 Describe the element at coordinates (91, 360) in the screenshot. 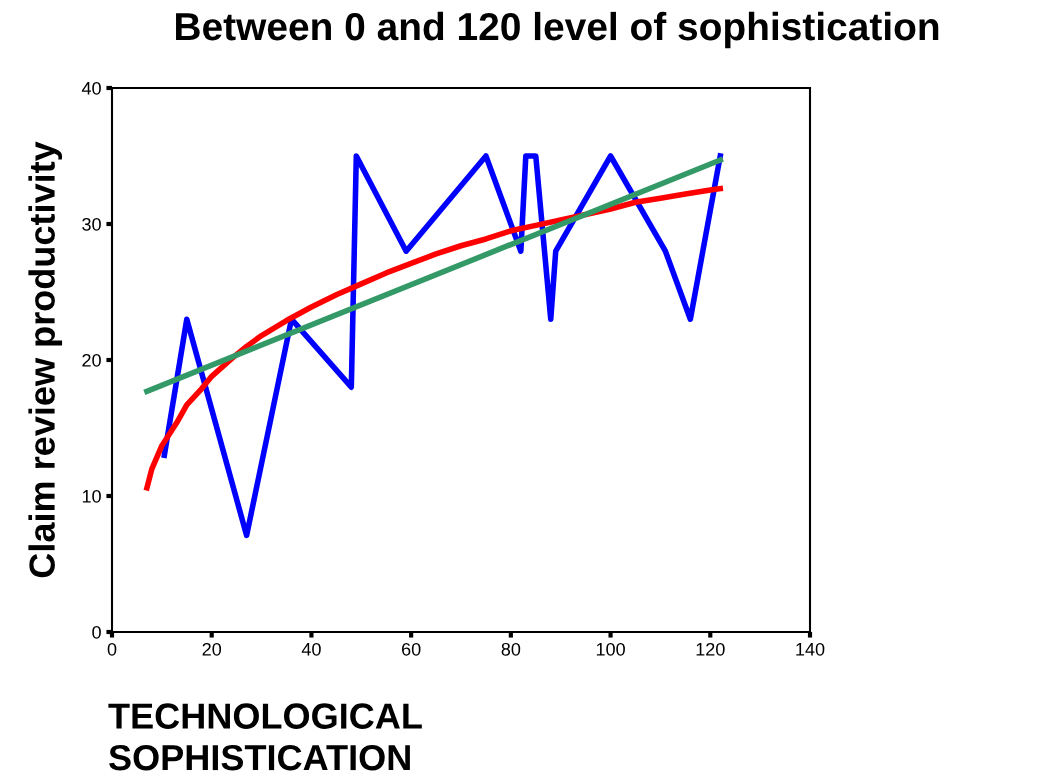

I see `y-tick-label: 20` at that location.